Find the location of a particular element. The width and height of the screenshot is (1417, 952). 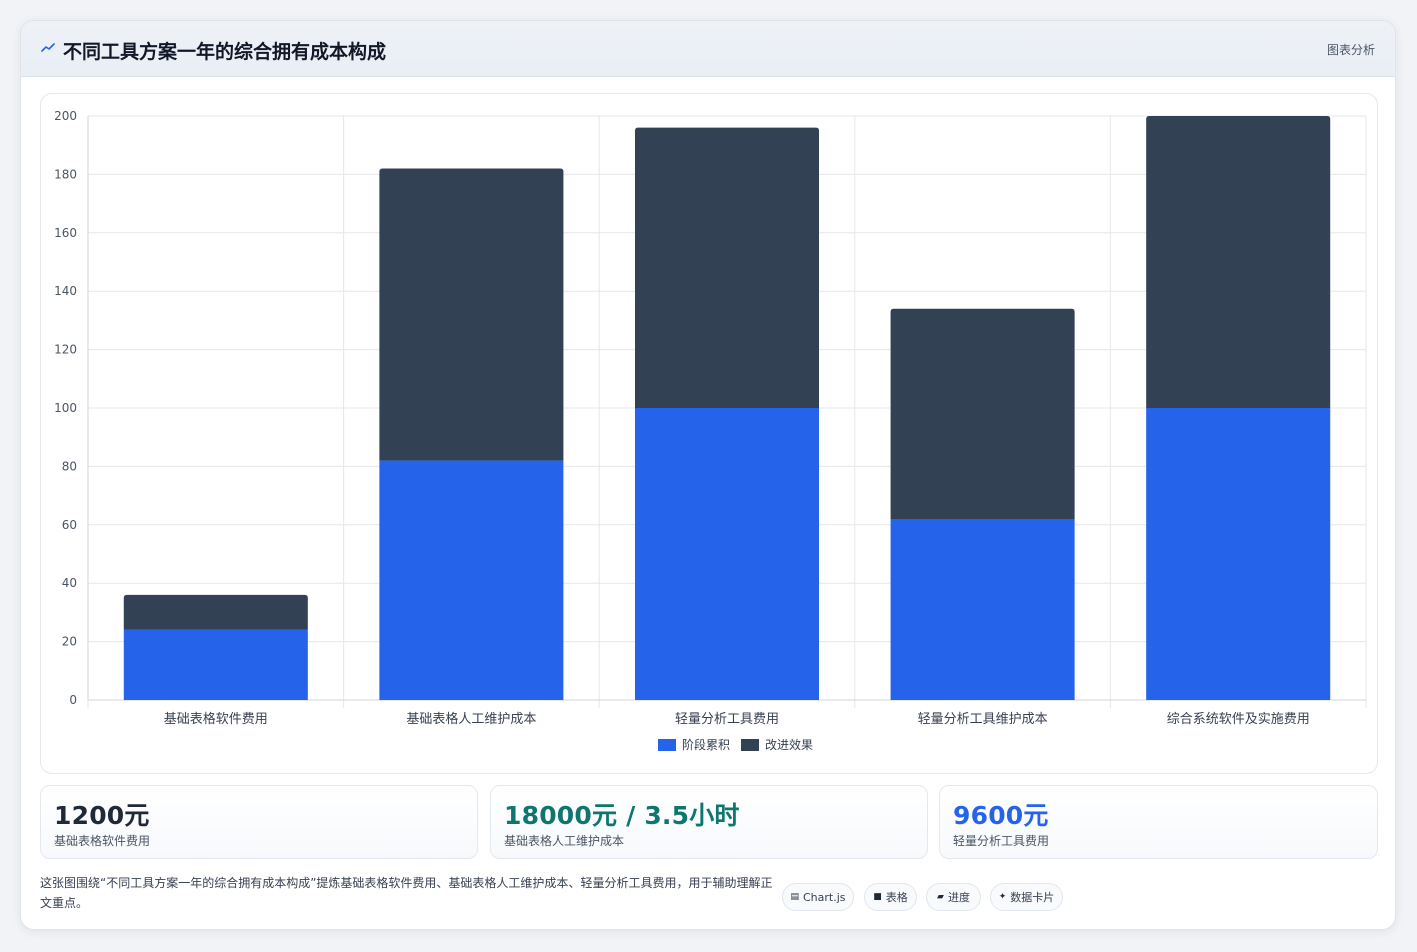

chip-label: 进度 is located at coordinates (958, 897).